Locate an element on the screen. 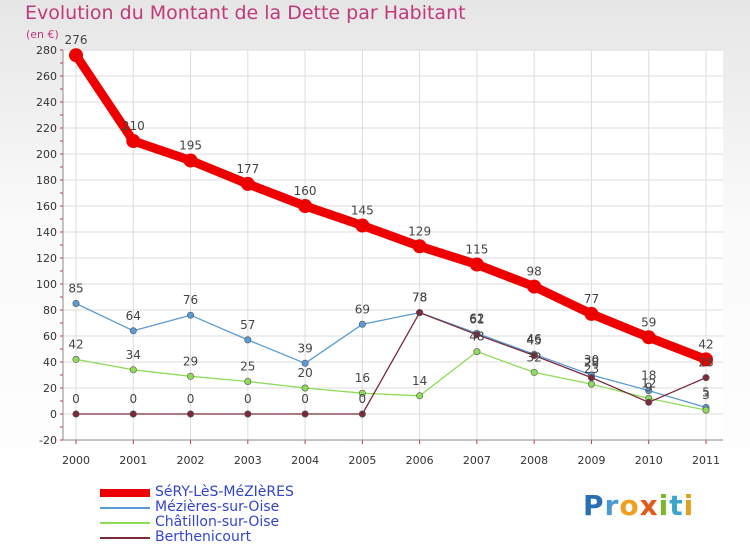 The width and height of the screenshot is (750, 550). y-tick-label: 200 is located at coordinates (46, 154).